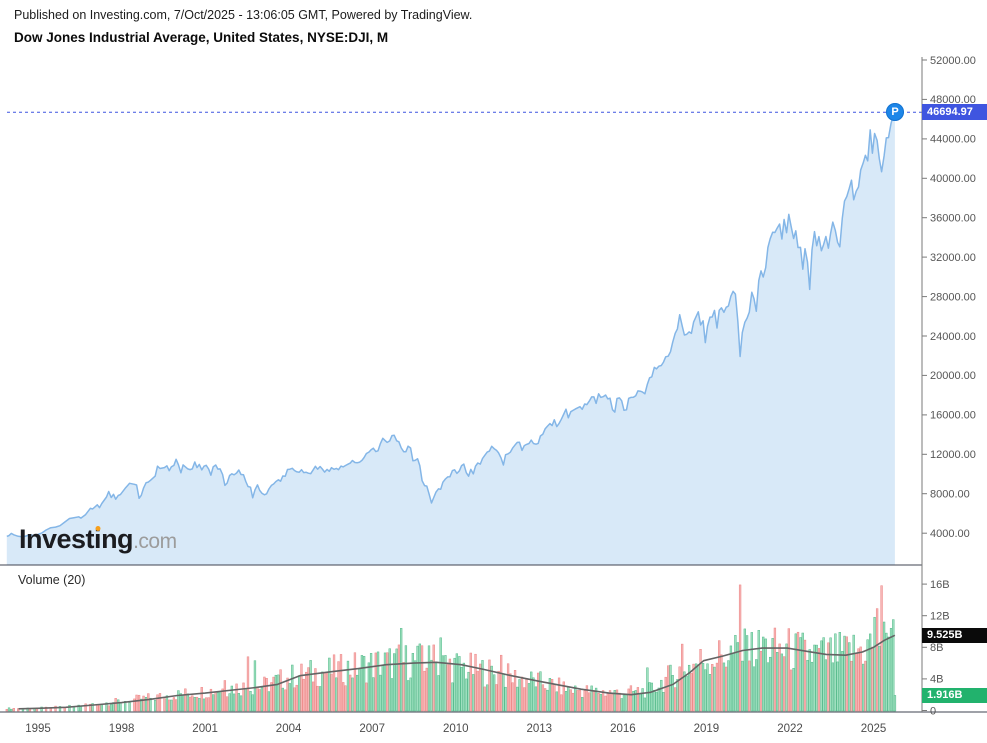  I want to click on price-tick-label: 52000.00, so click(953, 61).